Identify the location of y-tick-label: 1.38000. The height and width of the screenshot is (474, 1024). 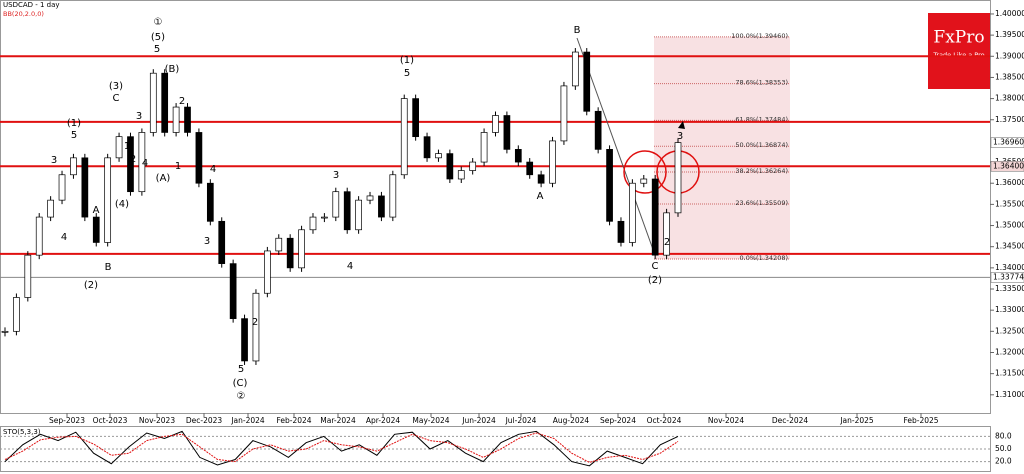
(1009, 98).